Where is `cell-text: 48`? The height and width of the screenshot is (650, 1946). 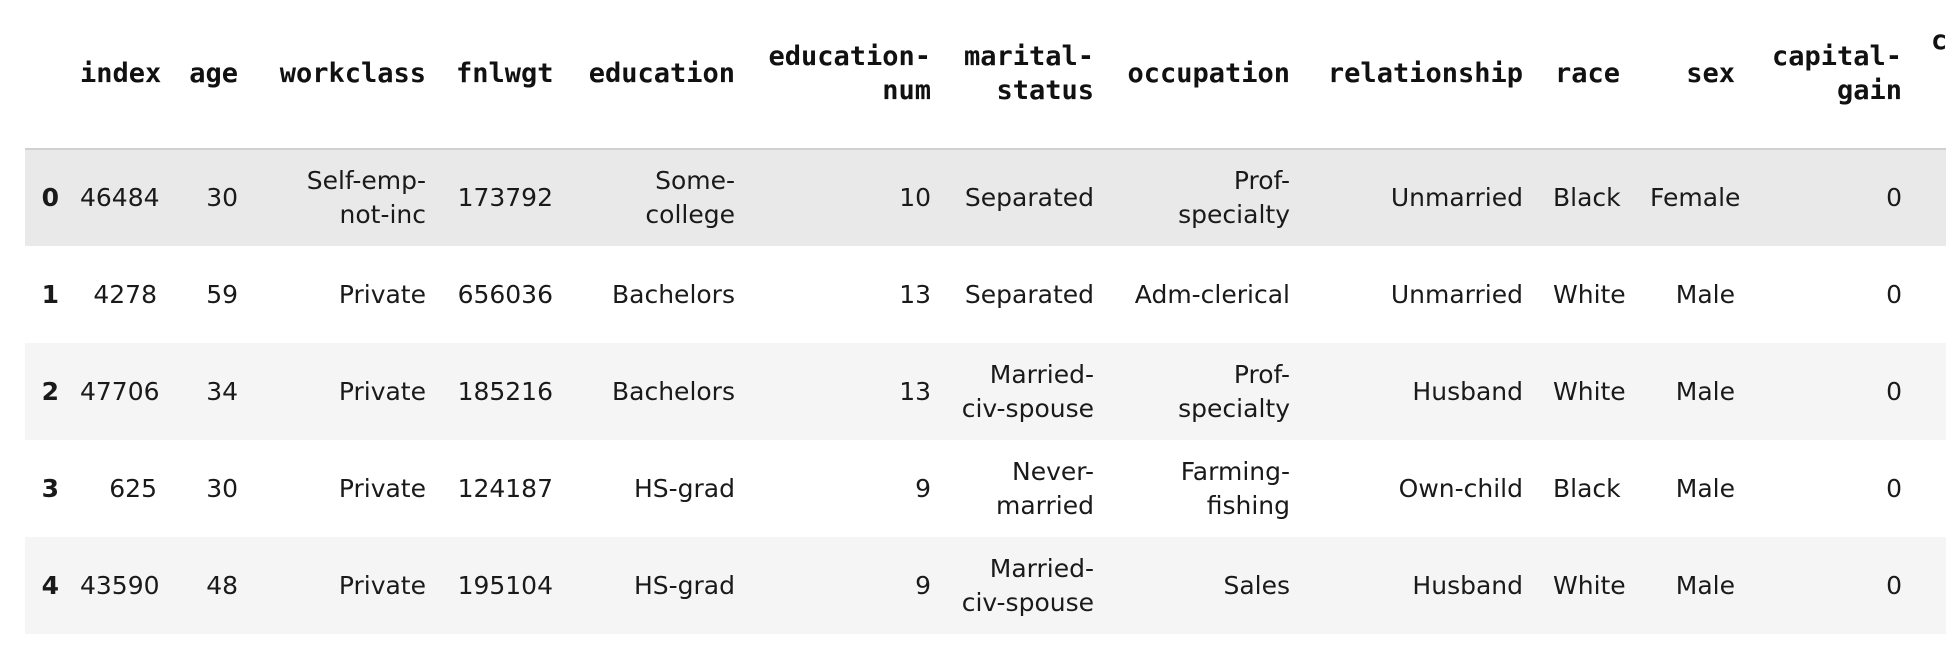 cell-text: 48 is located at coordinates (222, 585).